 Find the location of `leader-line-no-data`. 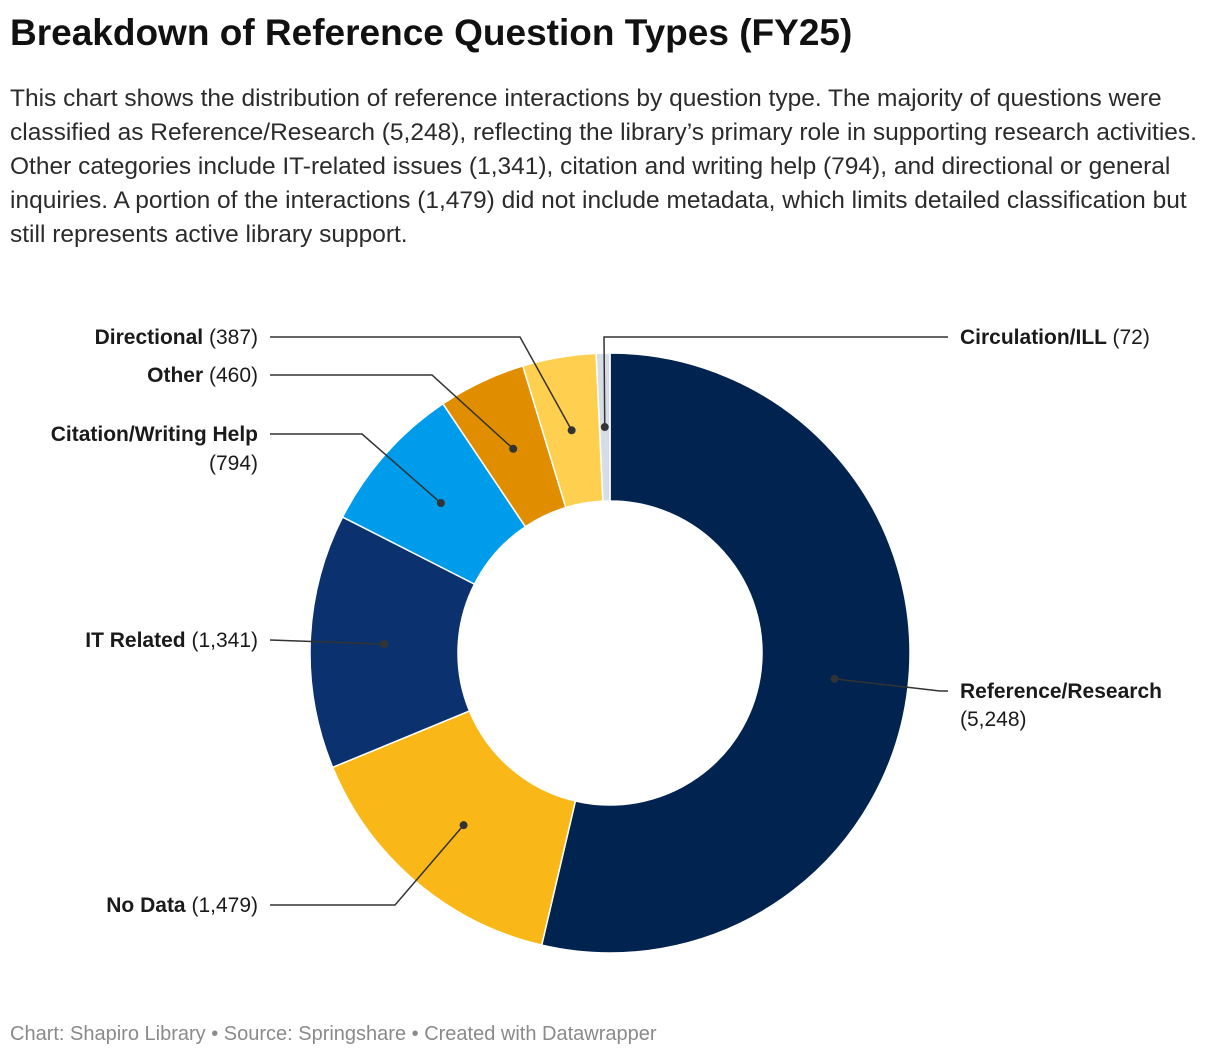

leader-line-no-data is located at coordinates (367, 865).